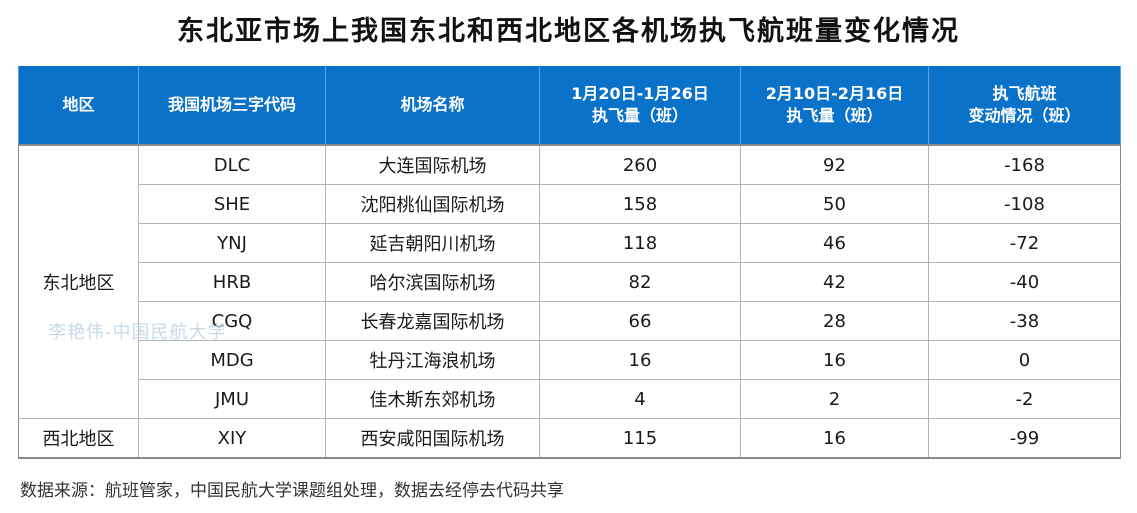  Describe the element at coordinates (640, 399) in the screenshot. I see `period1-flights: 4` at that location.